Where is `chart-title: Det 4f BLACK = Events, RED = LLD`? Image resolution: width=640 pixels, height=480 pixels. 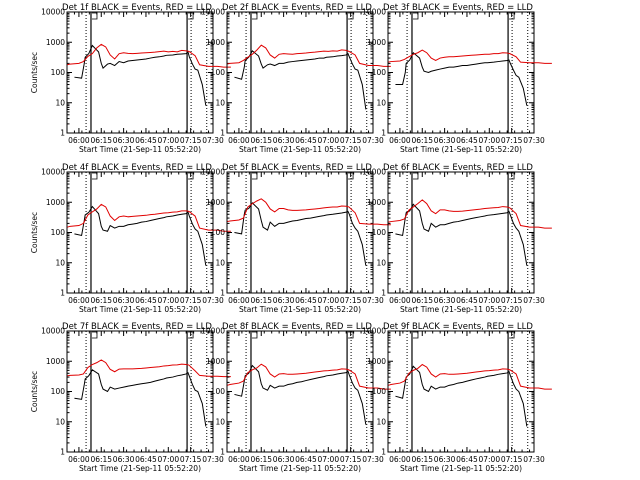
chart-title: Det 4f BLACK = Events, RED = LLD is located at coordinates (137, 168).